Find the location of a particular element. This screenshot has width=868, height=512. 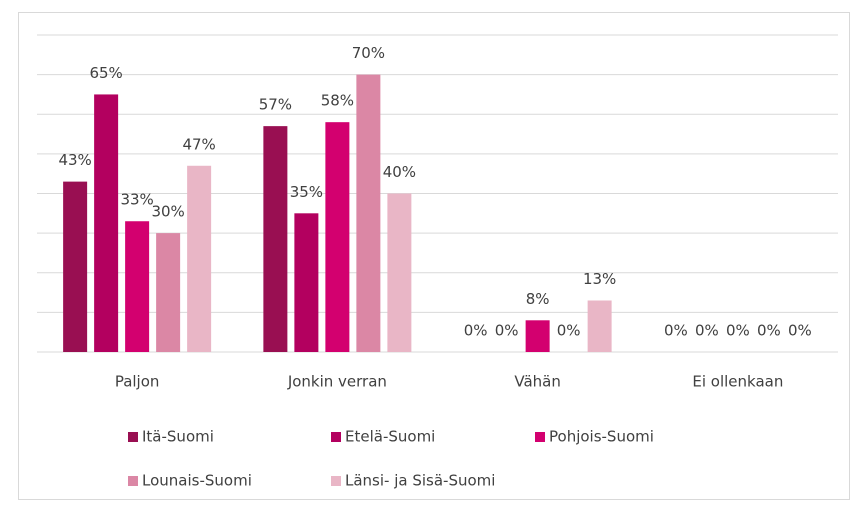

data-label: 8% is located at coordinates (538, 299).